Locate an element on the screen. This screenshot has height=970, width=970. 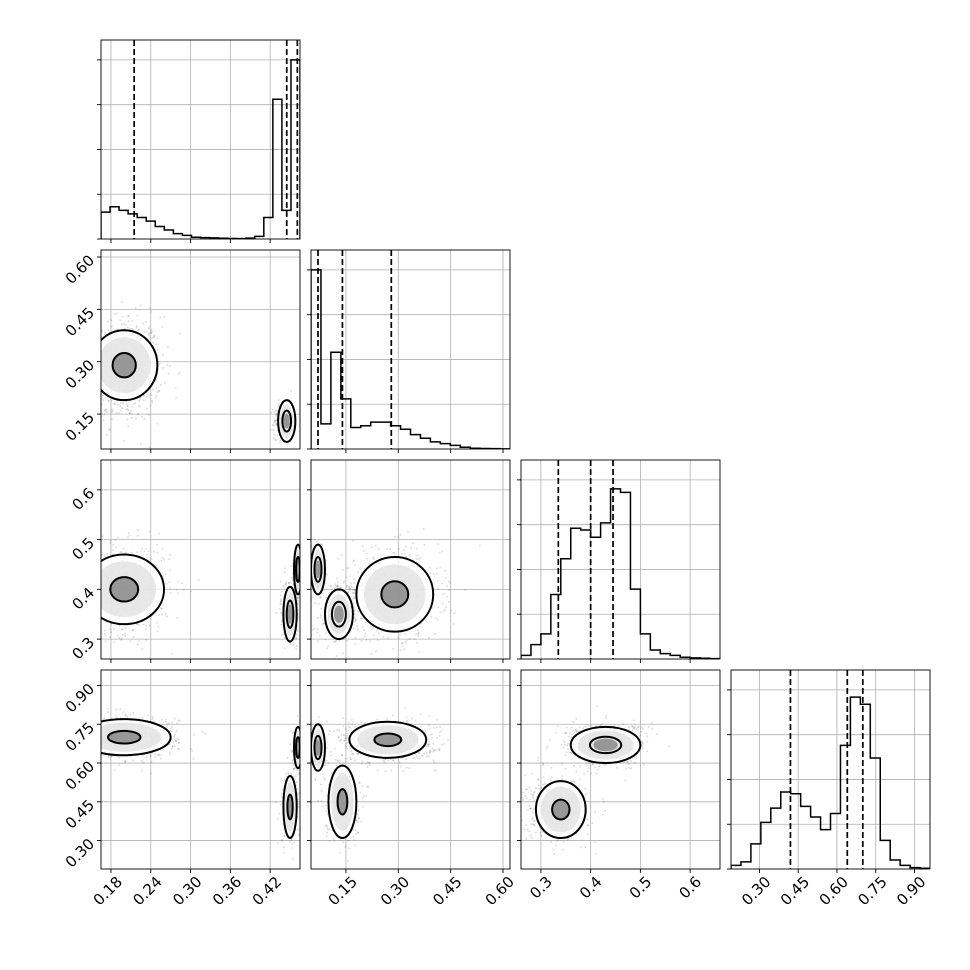
contour-inner is located at coordinates (395, 594).